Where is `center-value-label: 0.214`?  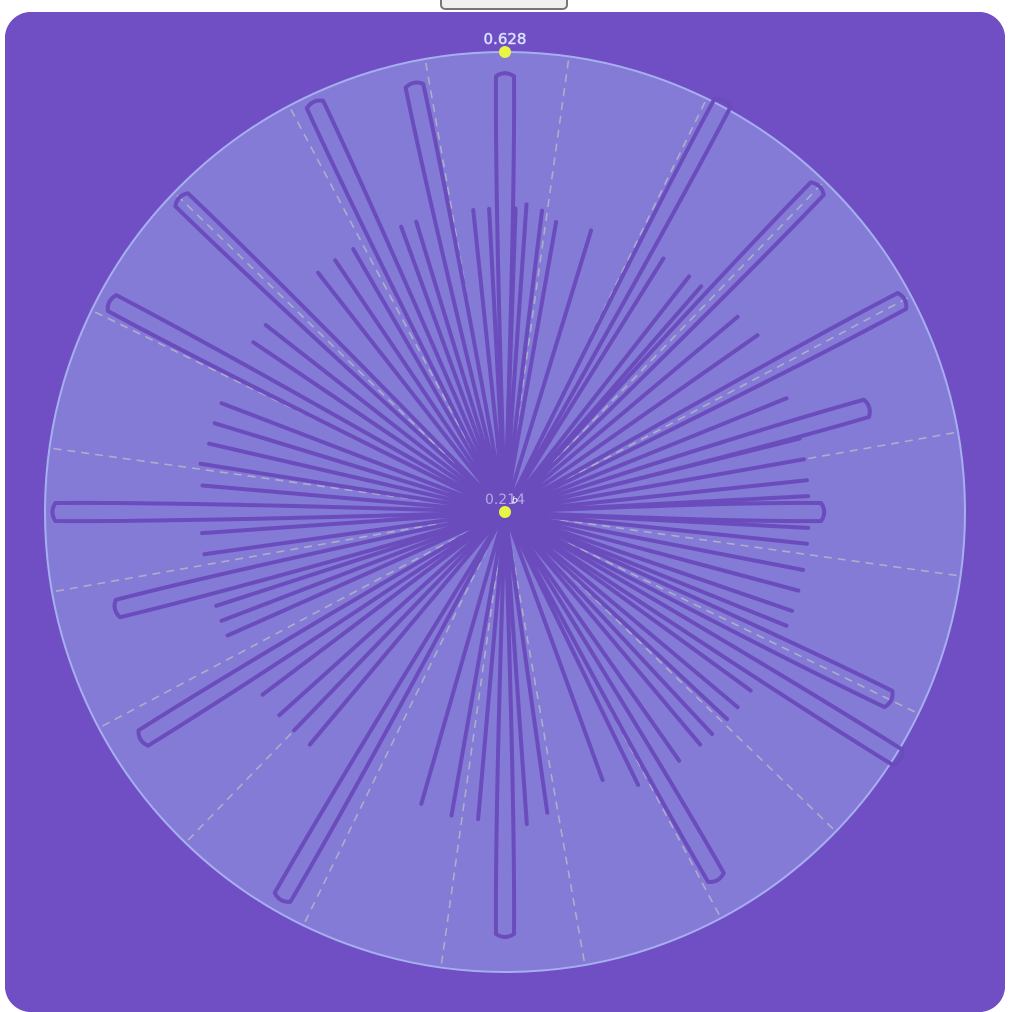 center-value-label: 0.214 is located at coordinates (505, 500).